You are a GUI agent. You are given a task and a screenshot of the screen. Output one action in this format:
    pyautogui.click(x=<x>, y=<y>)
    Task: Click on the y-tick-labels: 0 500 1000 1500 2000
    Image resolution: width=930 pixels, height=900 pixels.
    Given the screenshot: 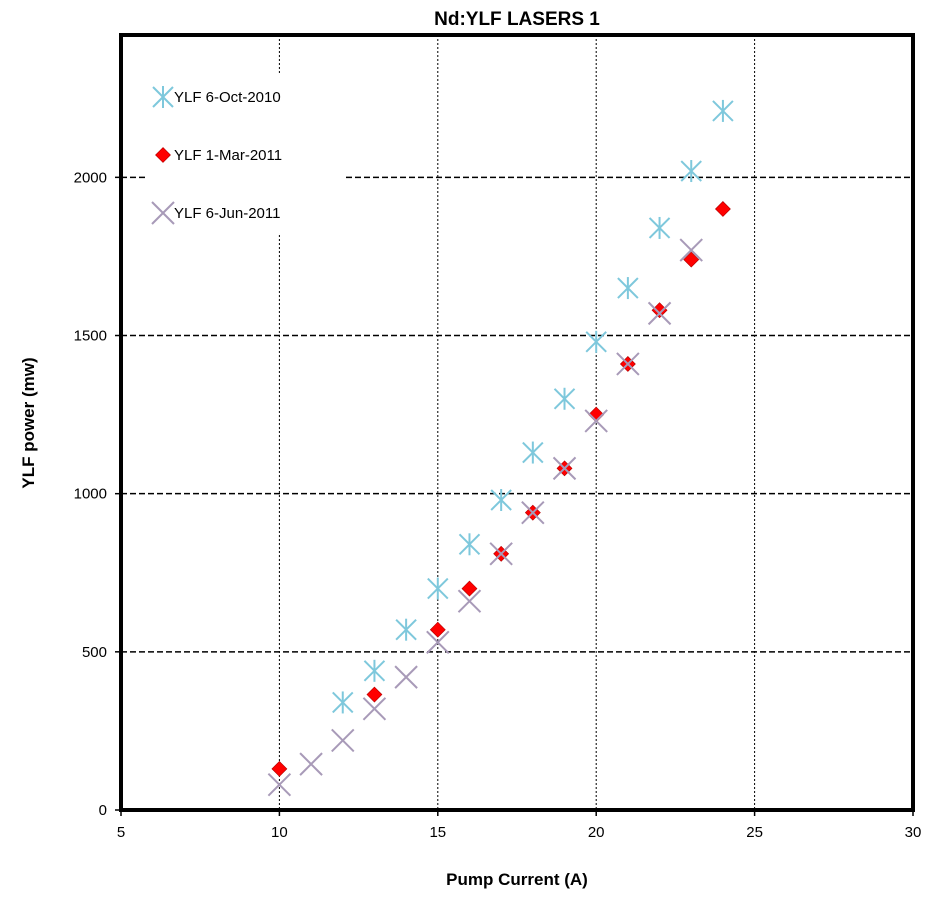 What is the action you would take?
    pyautogui.click(x=97, y=494)
    